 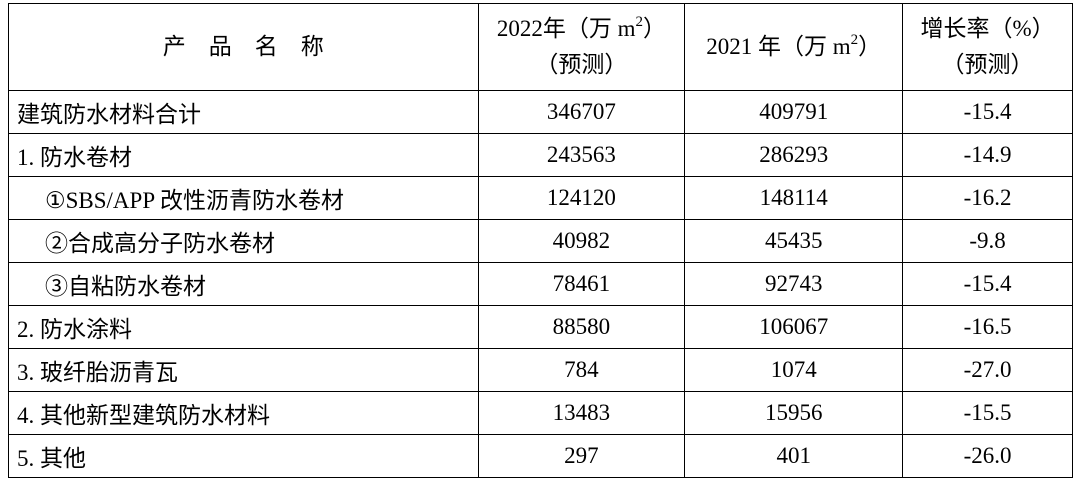 I want to click on value-cell: 15956, so click(x=794, y=413).